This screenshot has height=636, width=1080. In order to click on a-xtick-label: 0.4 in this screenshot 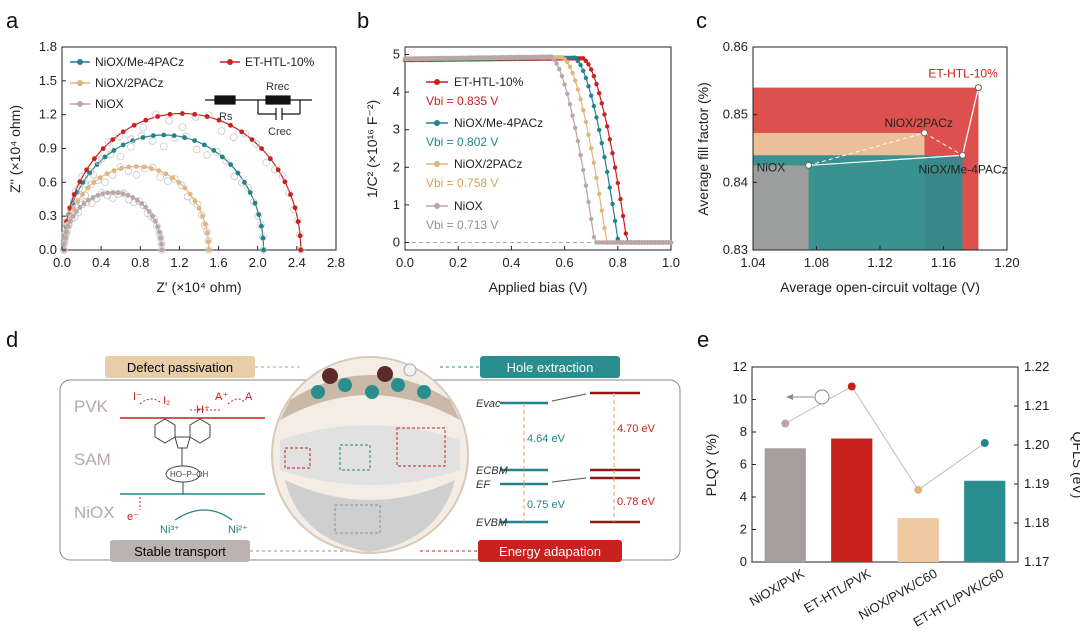, I will do `click(101, 262)`.